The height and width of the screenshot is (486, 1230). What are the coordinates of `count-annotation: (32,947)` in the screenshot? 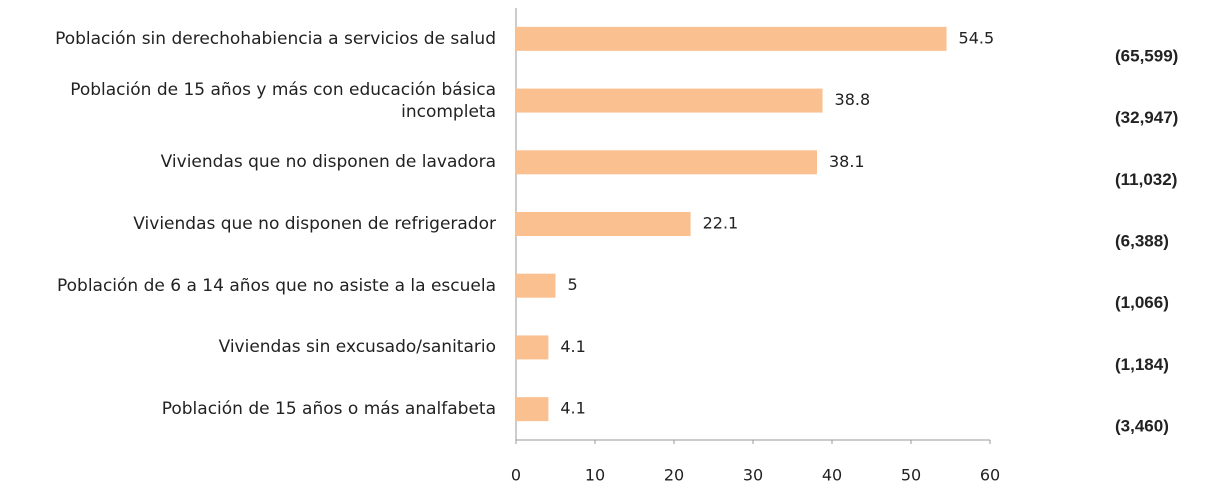 It's located at (1146, 117).